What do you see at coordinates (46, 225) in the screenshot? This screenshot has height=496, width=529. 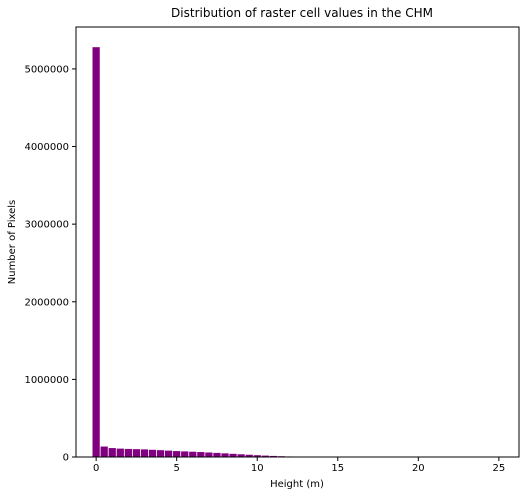 I see `y-tick-label: 3000000` at bounding box center [46, 225].